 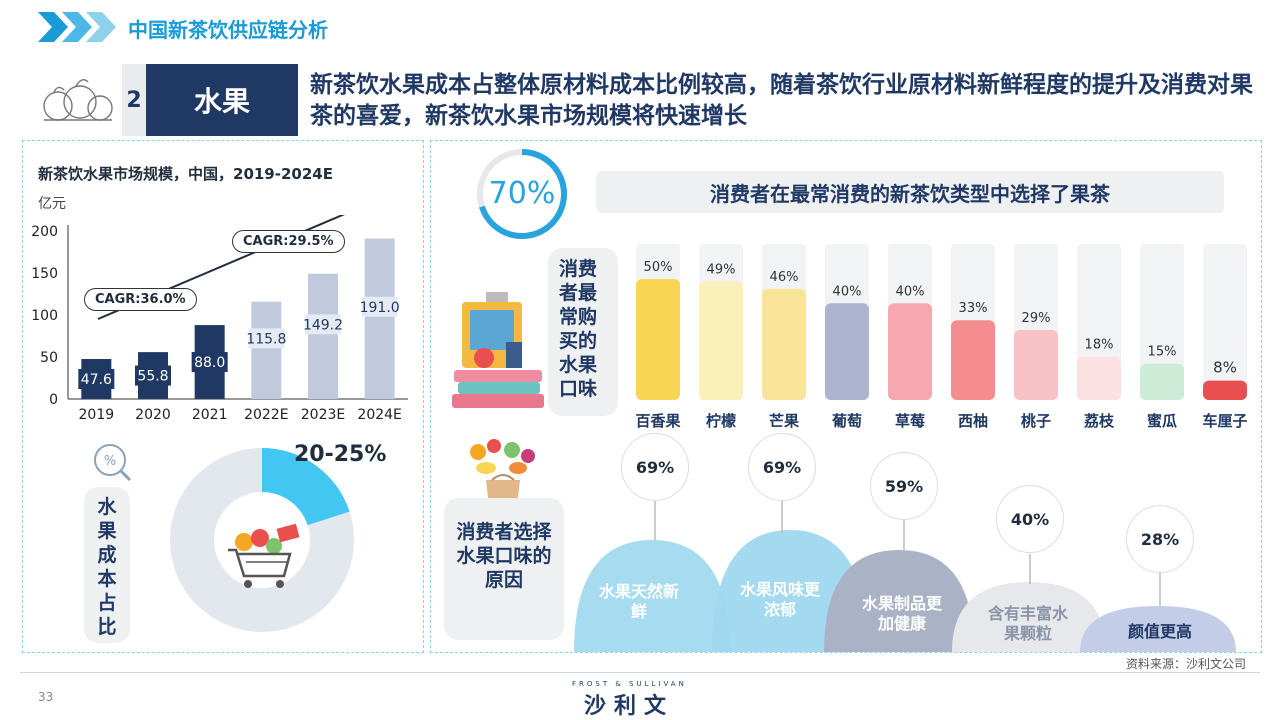 What do you see at coordinates (1099, 378) in the screenshot?
I see `flavor-bar-荔枝` at bounding box center [1099, 378].